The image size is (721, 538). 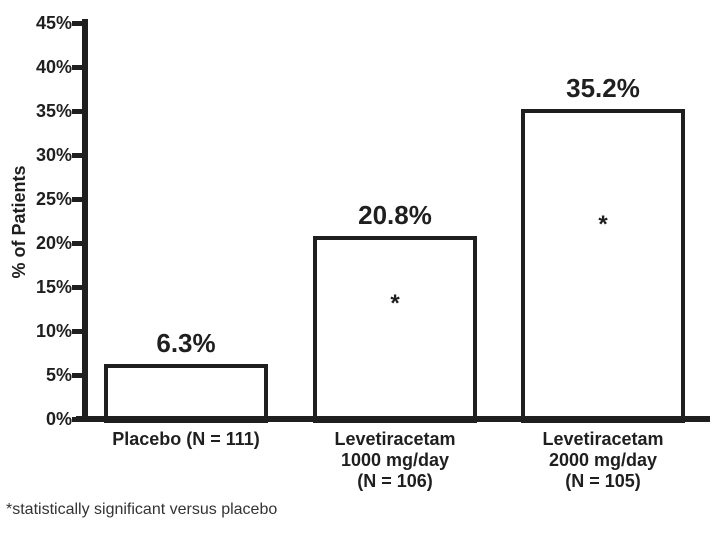 I want to click on y-tick-label: 45%, so click(x=53, y=23).